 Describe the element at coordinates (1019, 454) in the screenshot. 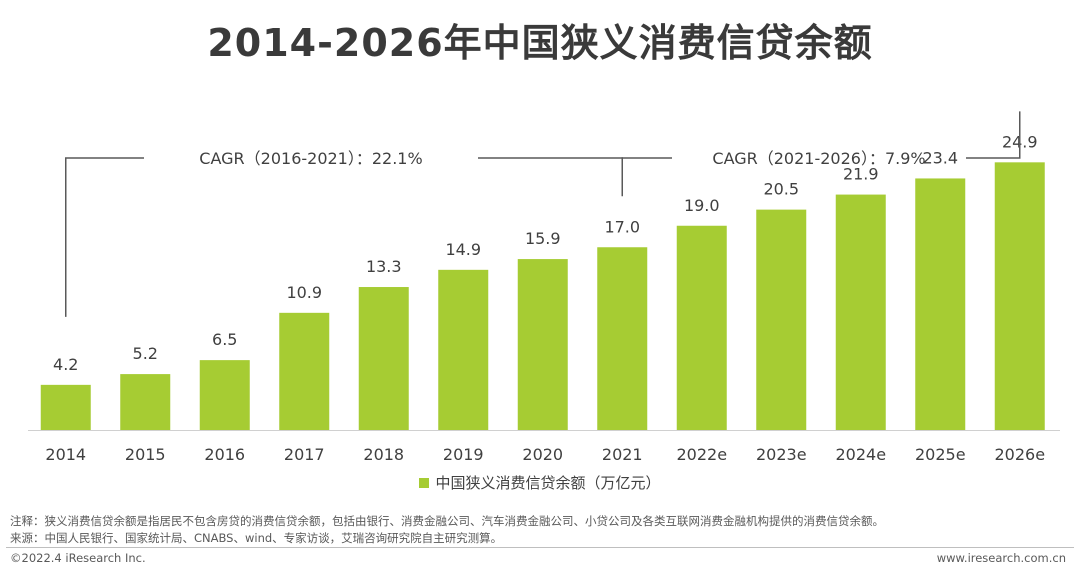

I see `x-tick-label: 2026e` at that location.